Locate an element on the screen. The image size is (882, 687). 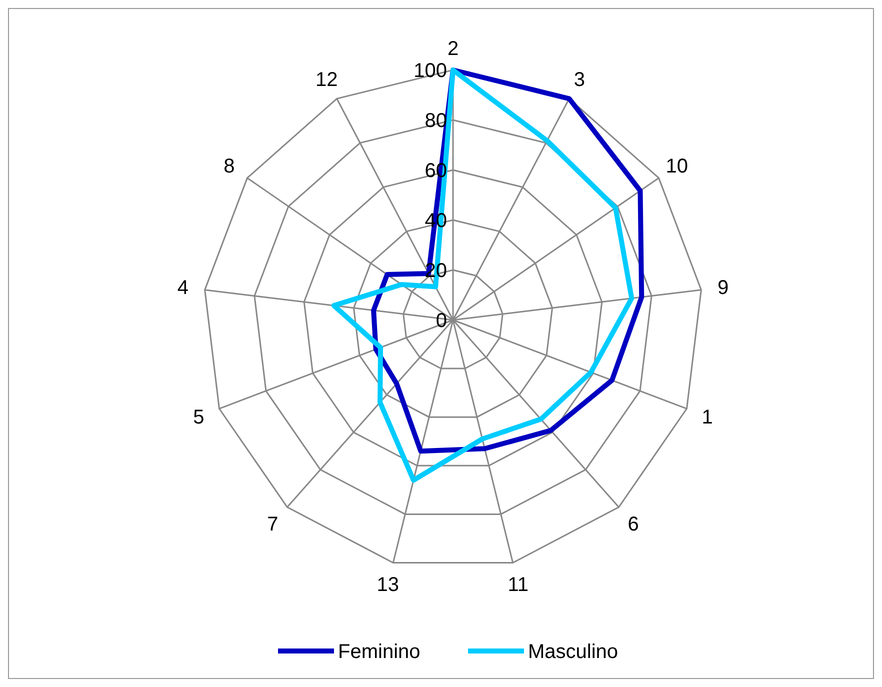
y-tick-label: 100 is located at coordinates (430, 71).